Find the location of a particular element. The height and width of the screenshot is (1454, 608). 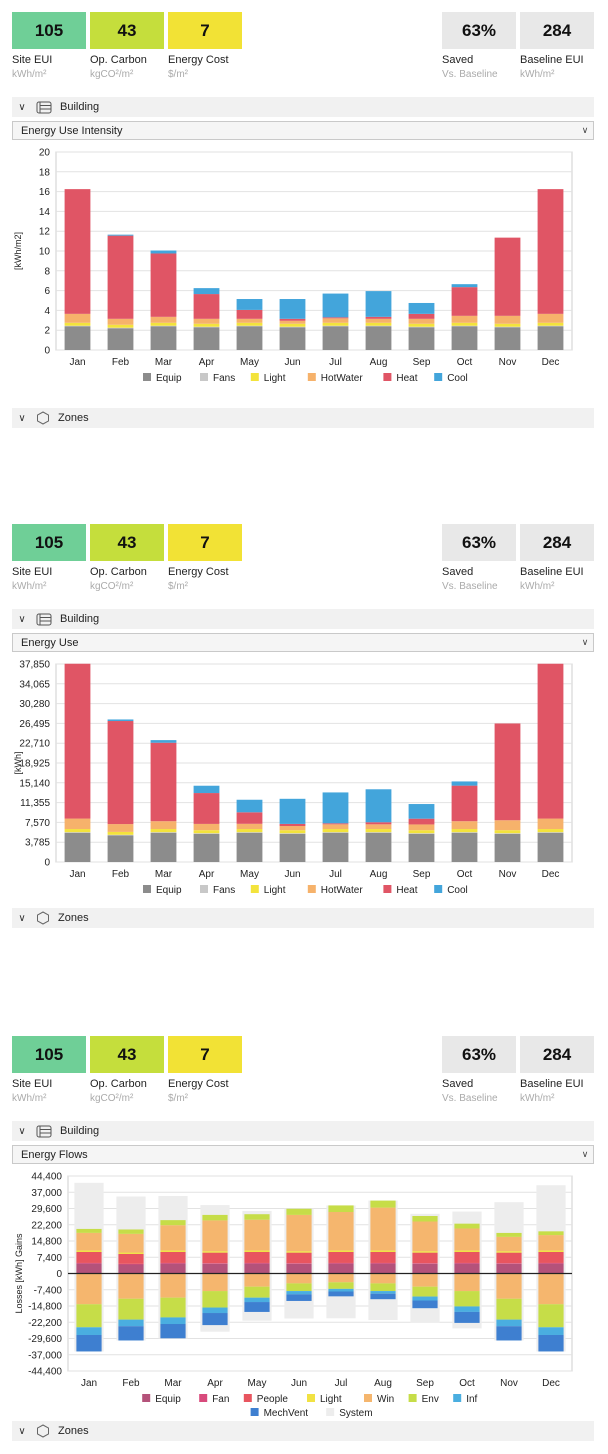

zones-section-header: ∨ Zones is located at coordinates (303, 1431).